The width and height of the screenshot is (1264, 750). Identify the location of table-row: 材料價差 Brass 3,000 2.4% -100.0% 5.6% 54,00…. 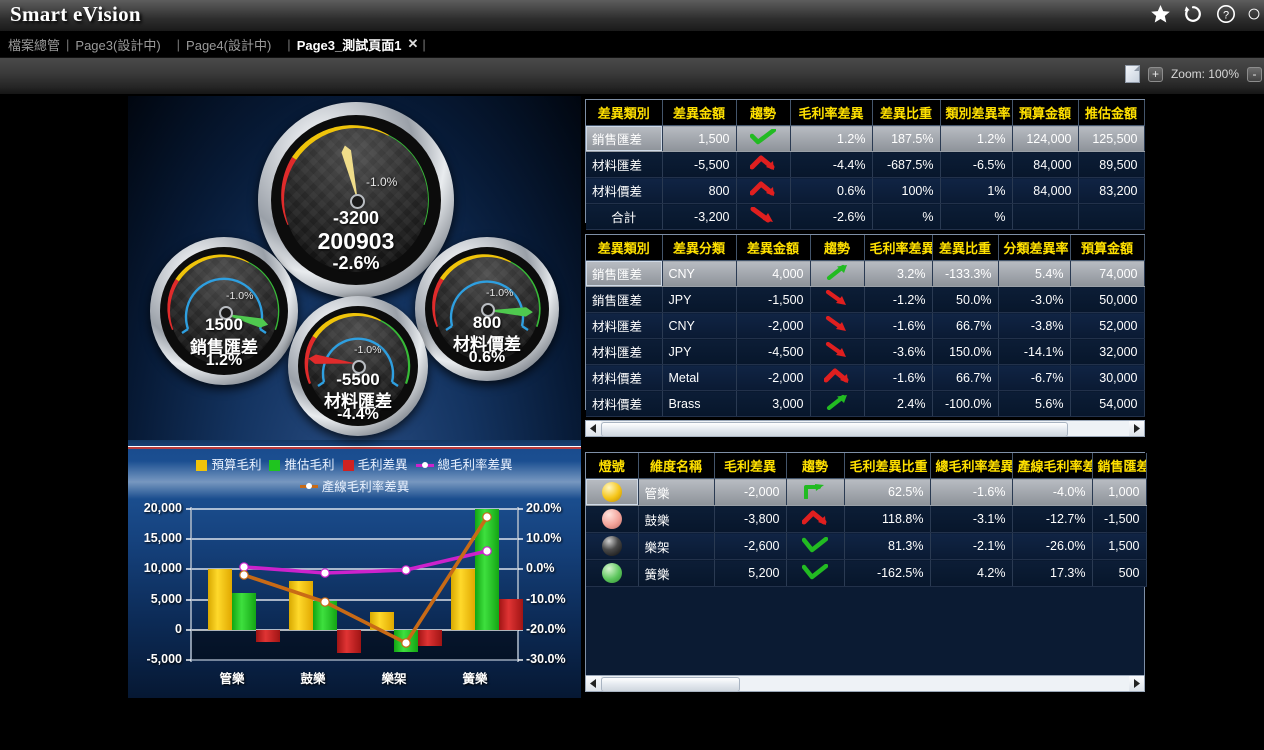
(865, 403).